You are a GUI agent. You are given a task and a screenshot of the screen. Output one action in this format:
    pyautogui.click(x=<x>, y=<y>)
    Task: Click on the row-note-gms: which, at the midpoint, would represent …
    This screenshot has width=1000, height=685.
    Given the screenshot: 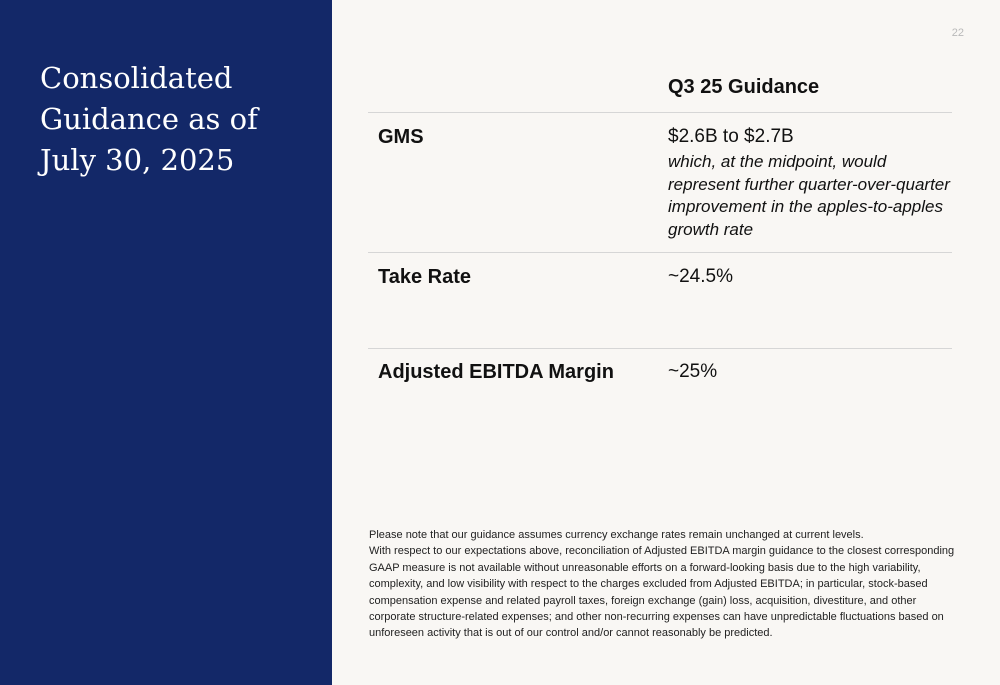 What is the action you would take?
    pyautogui.click(x=809, y=195)
    